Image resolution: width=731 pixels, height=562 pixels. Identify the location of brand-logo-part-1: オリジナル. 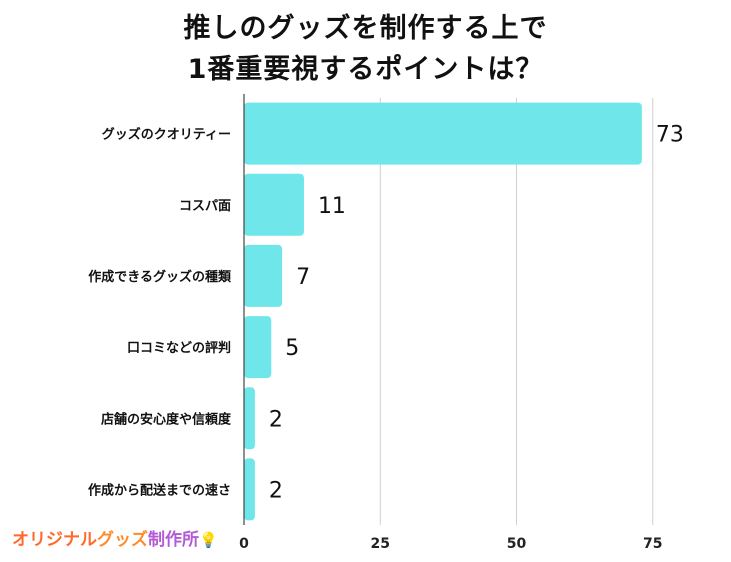
(54, 540).